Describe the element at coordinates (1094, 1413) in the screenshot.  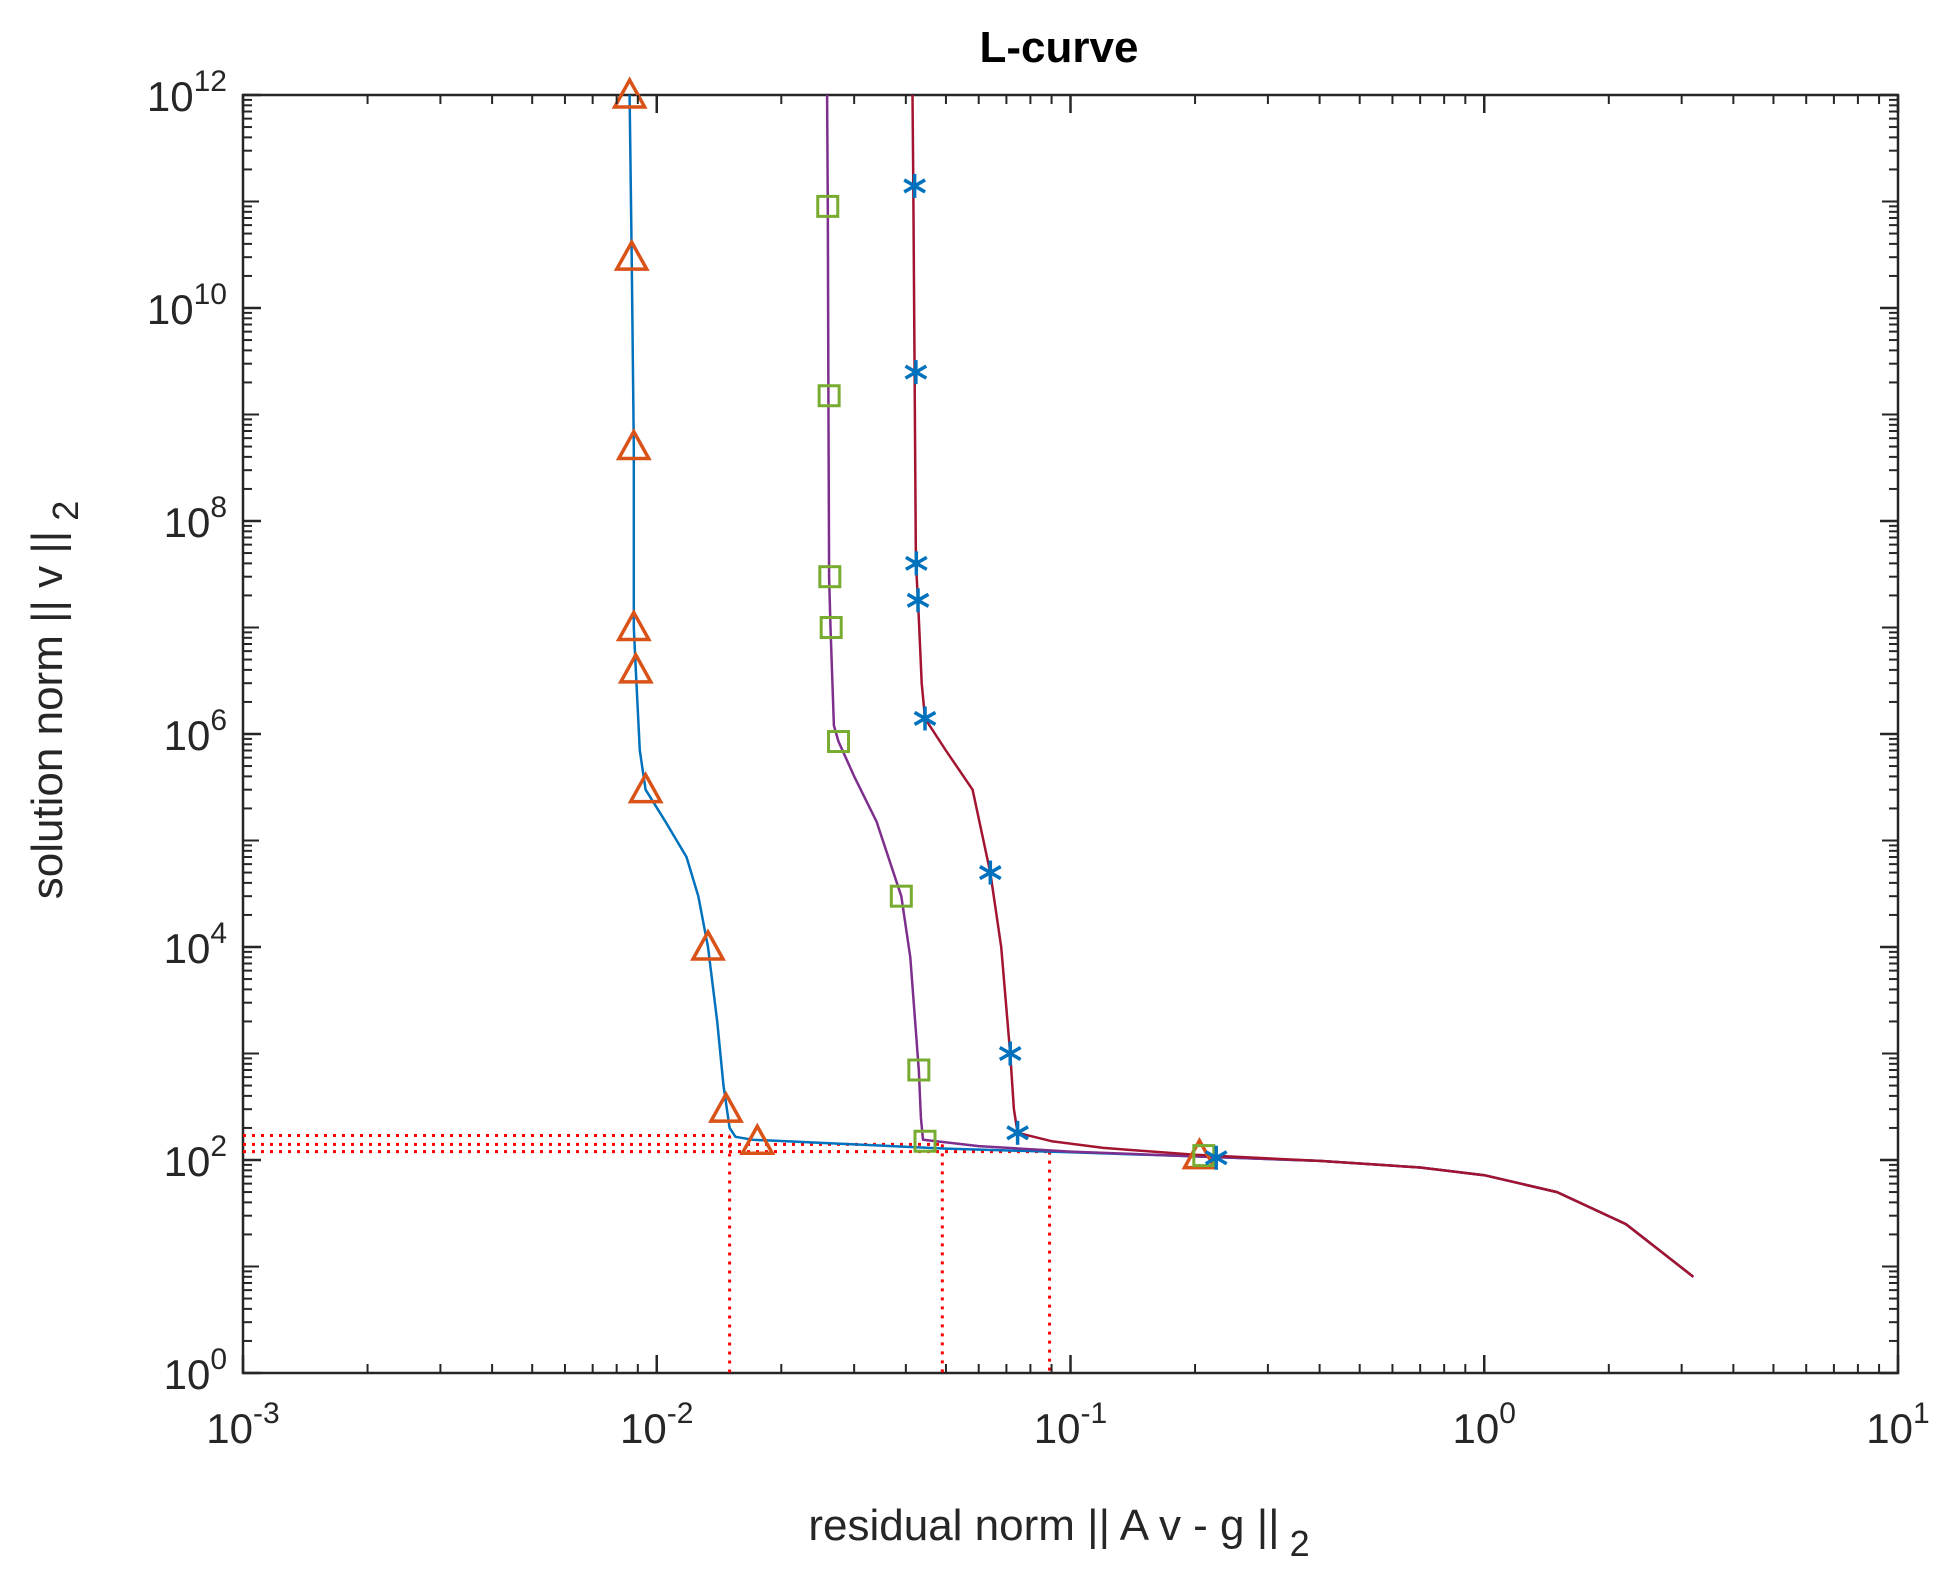
I see `x-tick-label-exponent: -1` at that location.